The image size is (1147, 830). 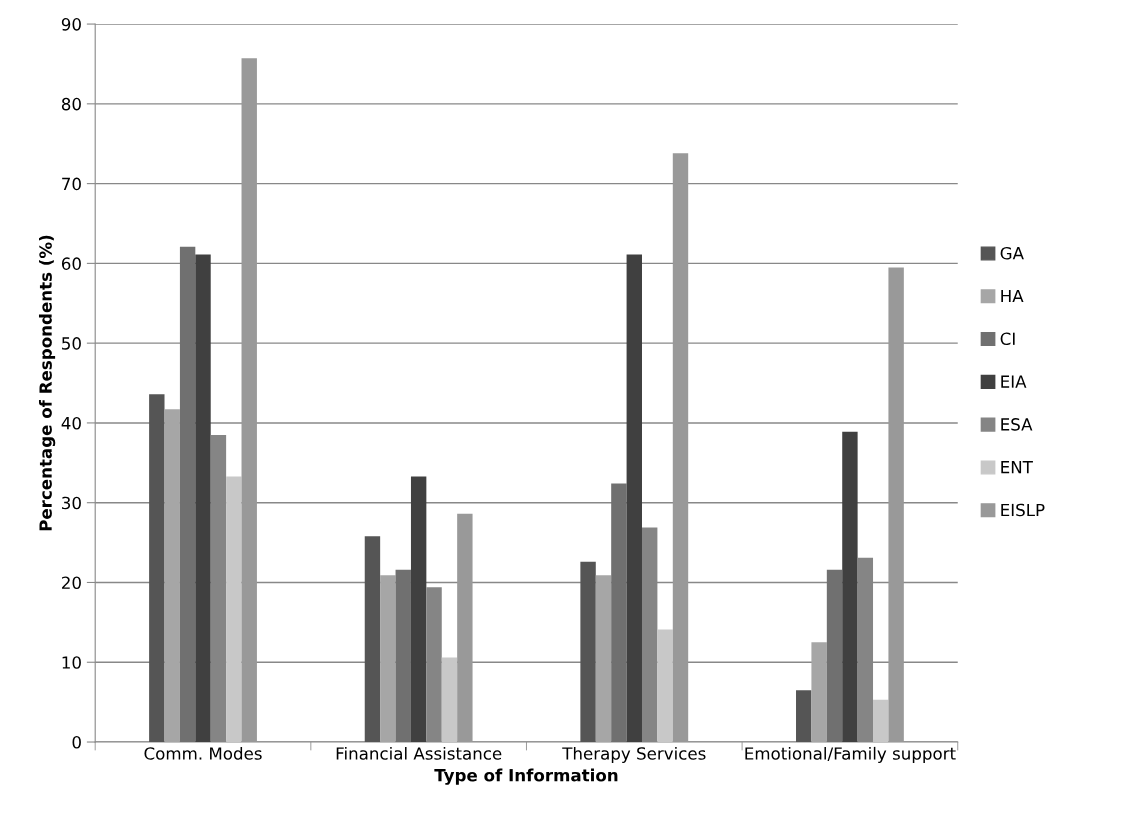 What do you see at coordinates (1007, 339) in the screenshot?
I see `legend-label: CI` at bounding box center [1007, 339].